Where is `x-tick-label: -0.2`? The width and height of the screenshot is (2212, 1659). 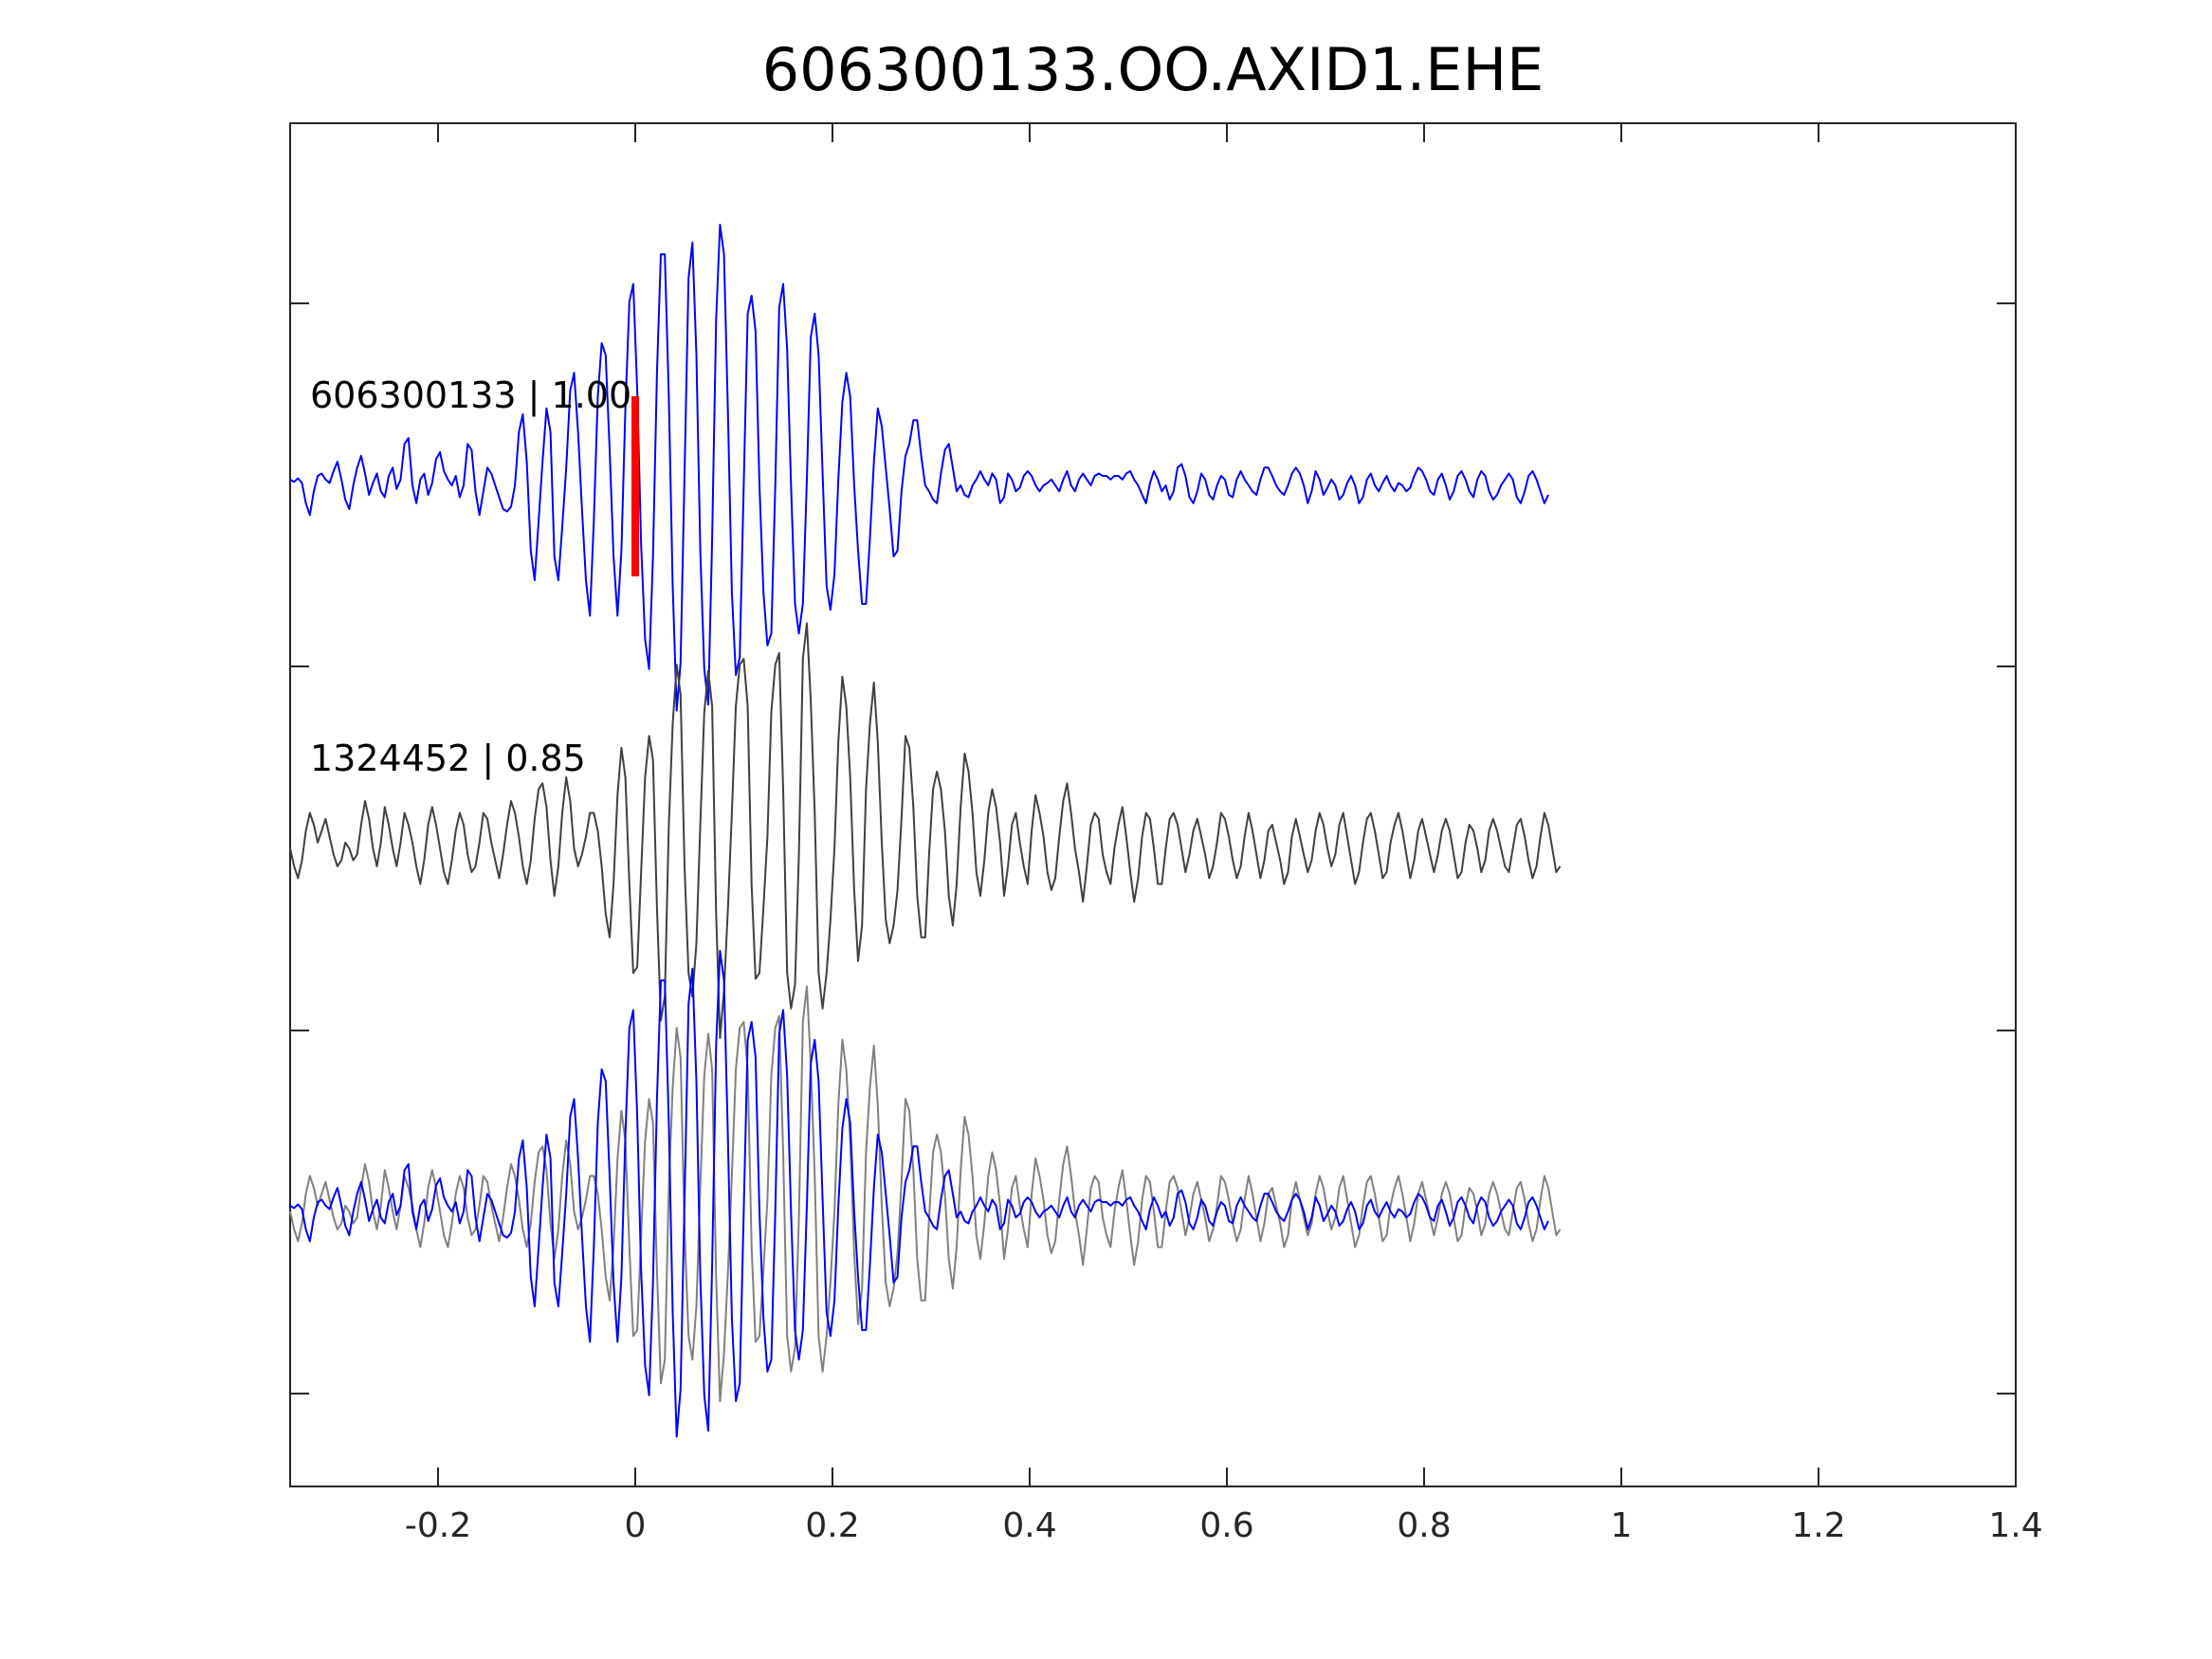
x-tick-label: -0.2 is located at coordinates (438, 1525).